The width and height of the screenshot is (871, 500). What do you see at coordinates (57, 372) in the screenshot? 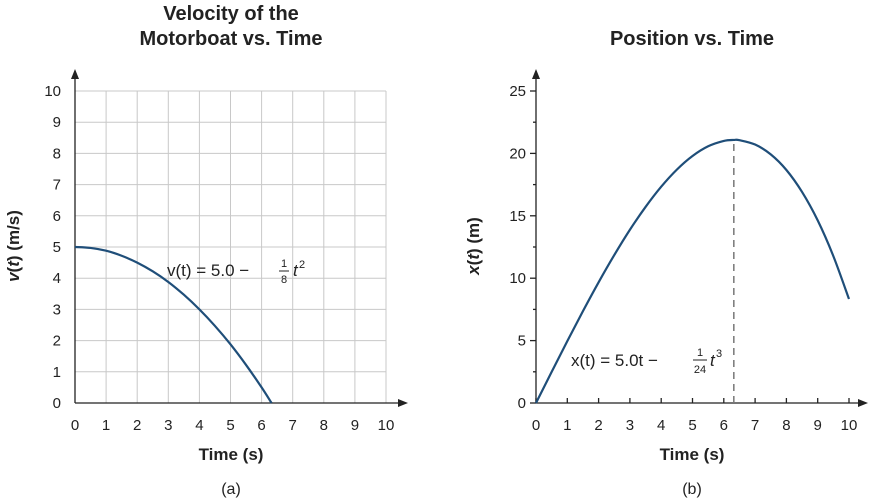
I see `y-tick-label: 1` at bounding box center [57, 372].